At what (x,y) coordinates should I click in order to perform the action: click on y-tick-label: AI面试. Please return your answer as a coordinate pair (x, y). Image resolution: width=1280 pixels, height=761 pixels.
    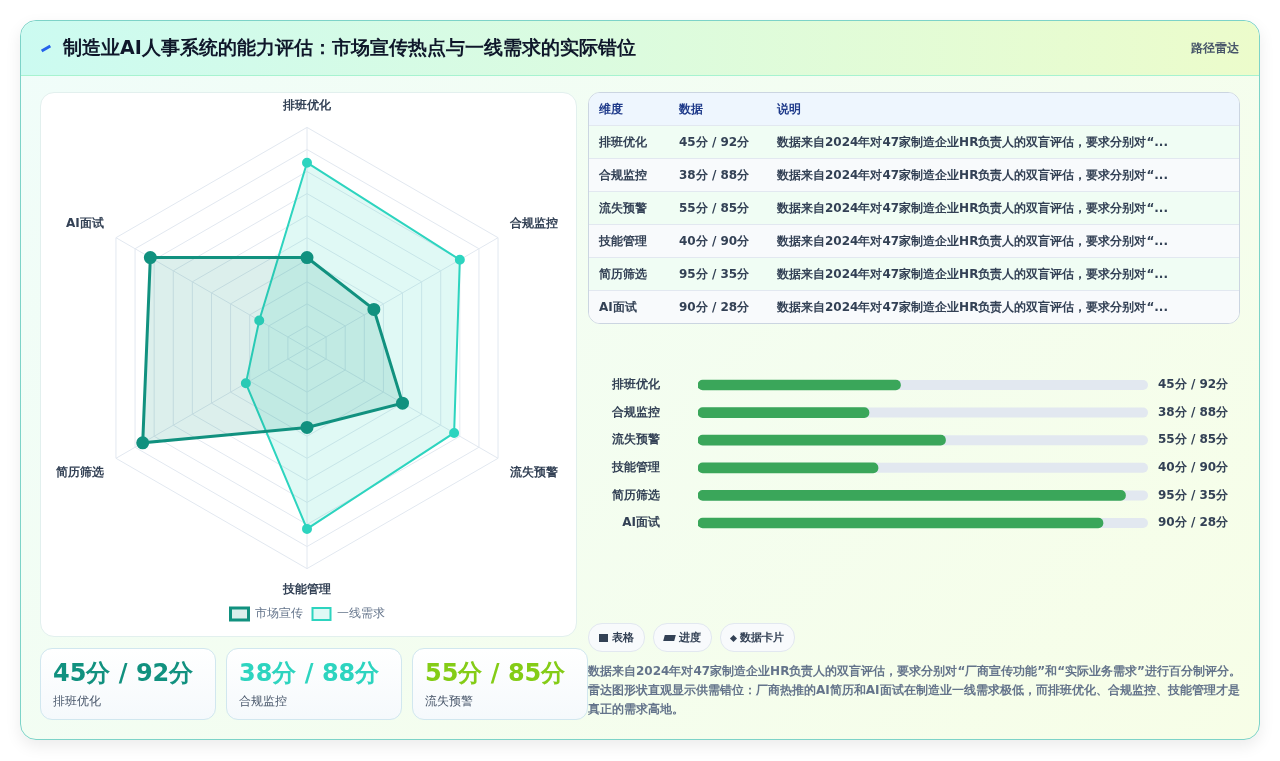
    Looking at the image, I should click on (641, 522).